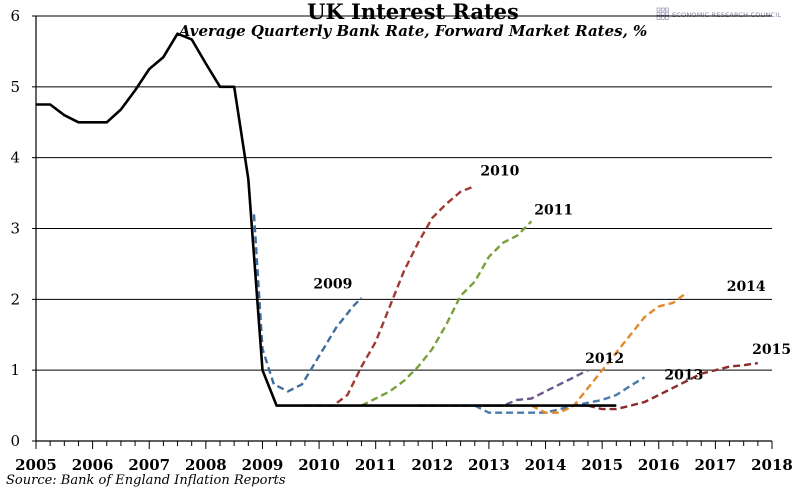 This screenshot has width=800, height=488. What do you see at coordinates (206, 465) in the screenshot?
I see `x-tick-label: 2008` at bounding box center [206, 465].